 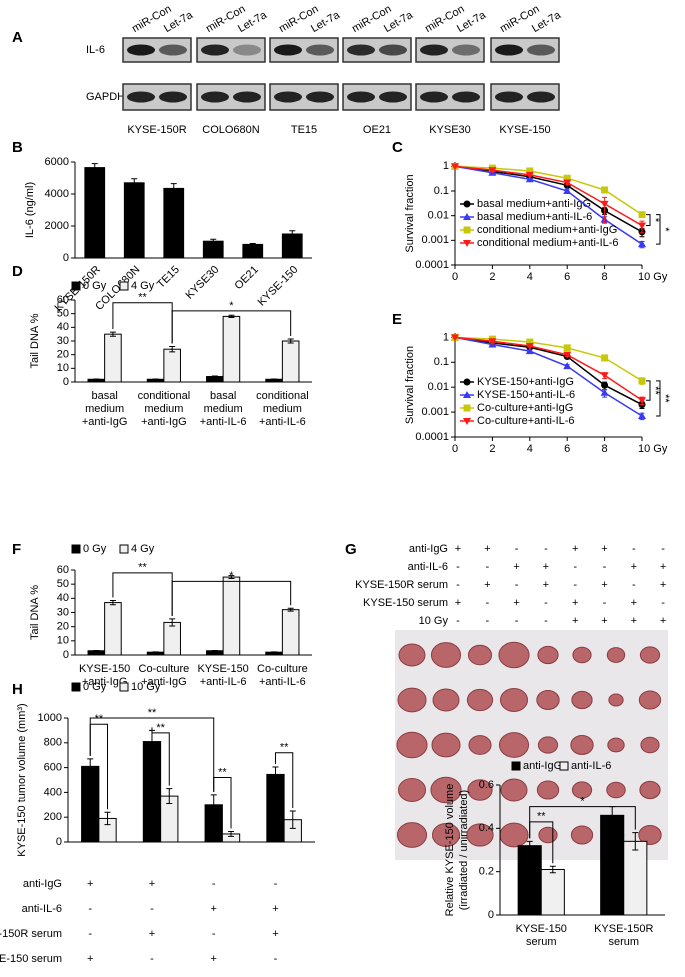 I want to click on y-tick-label: 2000, so click(x=57, y=226).